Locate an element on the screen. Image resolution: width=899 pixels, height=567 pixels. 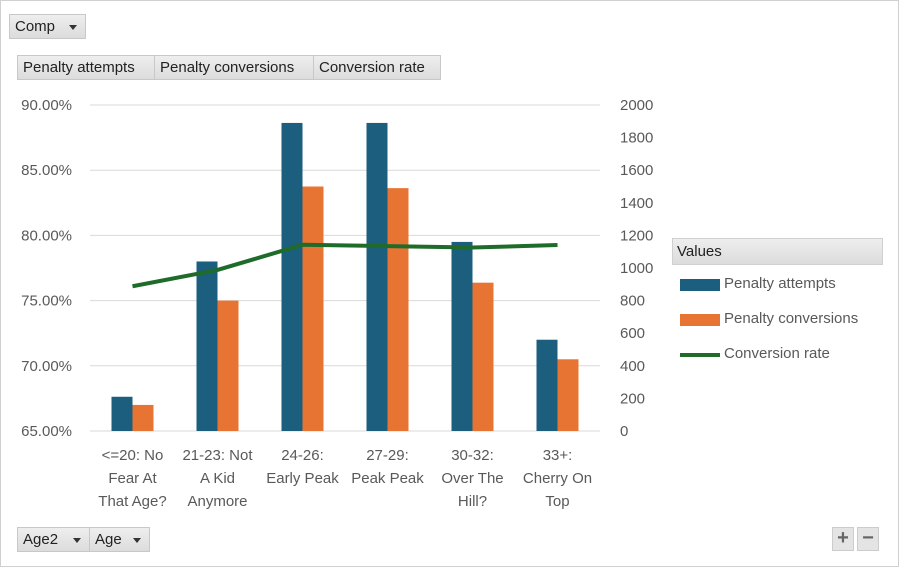
zoom-out-button: − is located at coordinates (868, 539).